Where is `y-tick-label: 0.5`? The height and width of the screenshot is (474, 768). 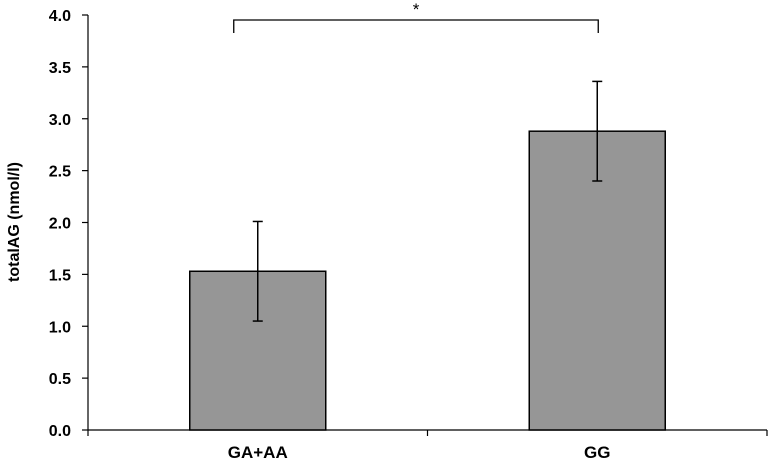
y-tick-label: 0.5 is located at coordinates (60, 379).